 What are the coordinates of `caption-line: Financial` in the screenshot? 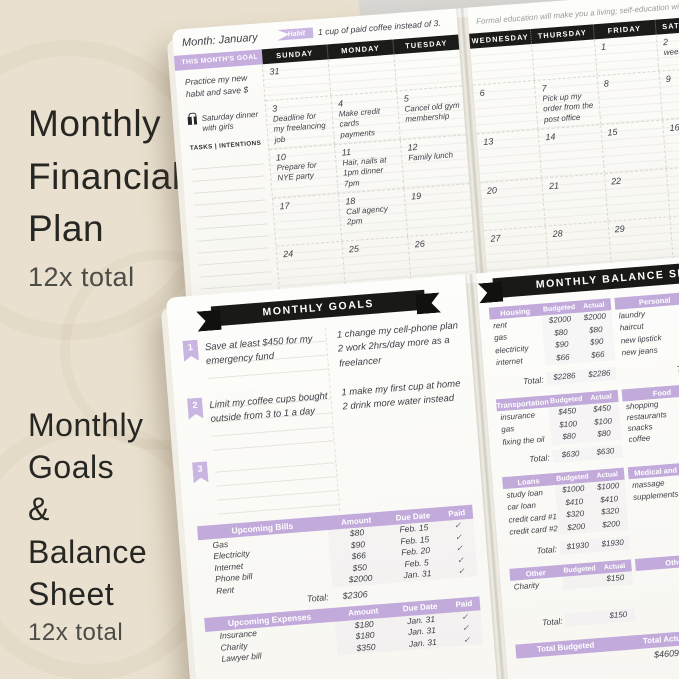 It's located at (104, 176).